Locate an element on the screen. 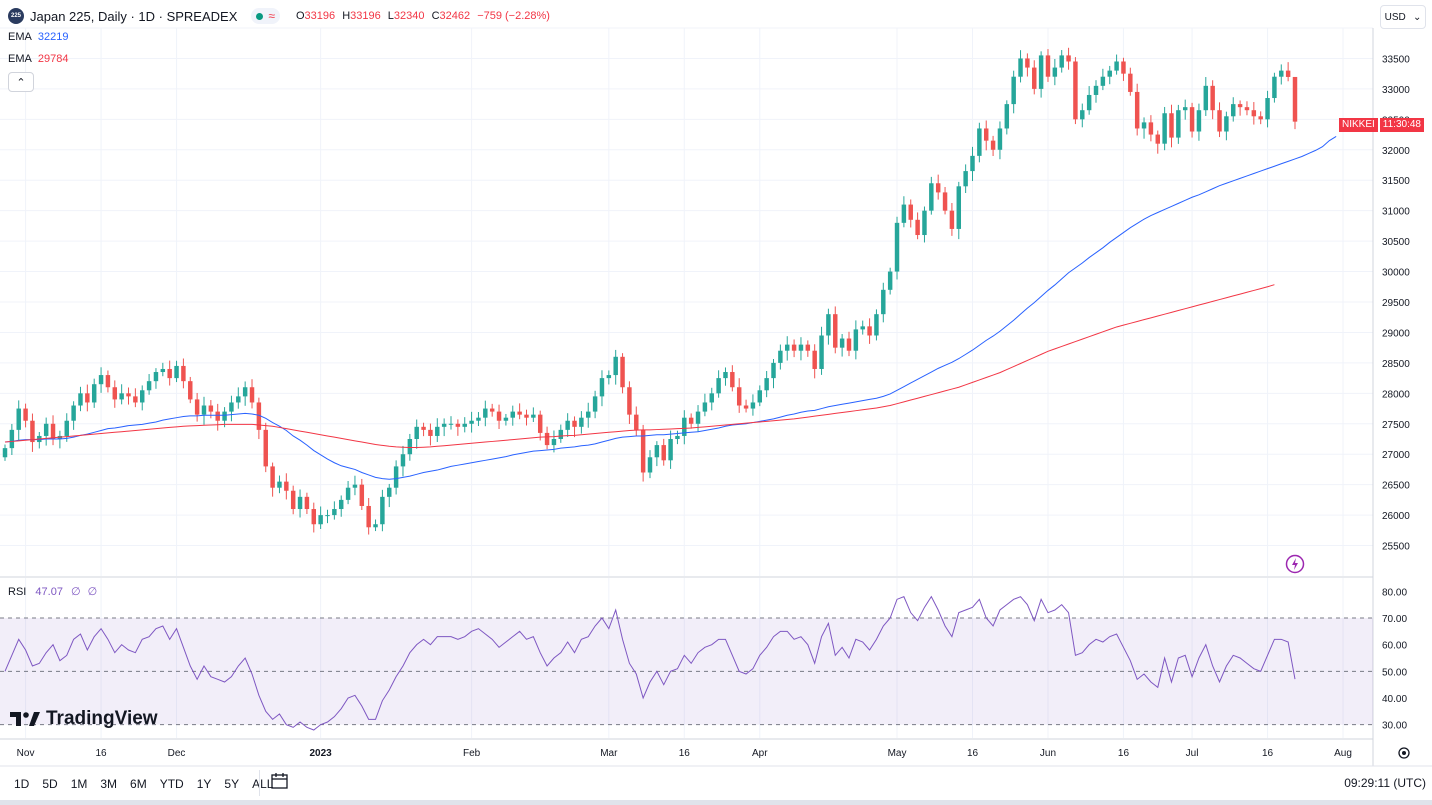  bar-countdown: 11:30:48 is located at coordinates (1401, 125).